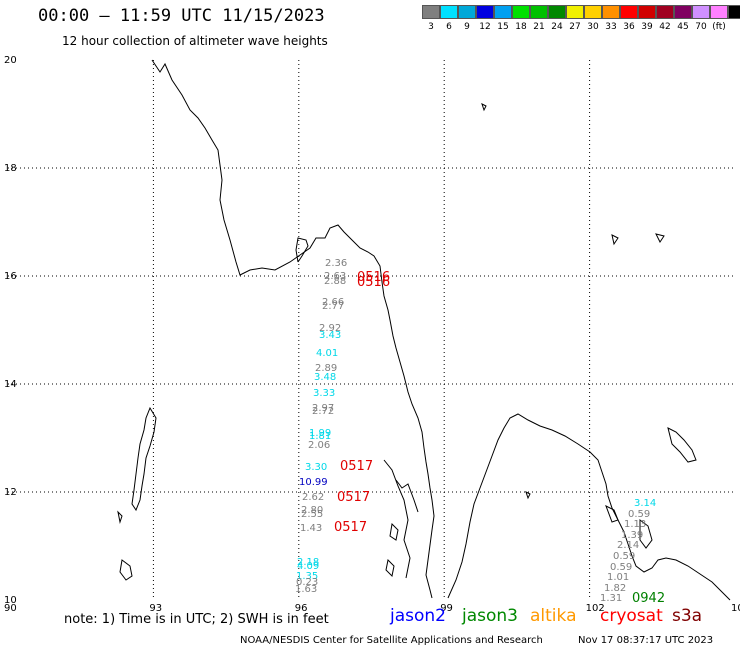  What do you see at coordinates (593, 27) in the screenshot?
I see `scale-label: 30` at bounding box center [593, 27].